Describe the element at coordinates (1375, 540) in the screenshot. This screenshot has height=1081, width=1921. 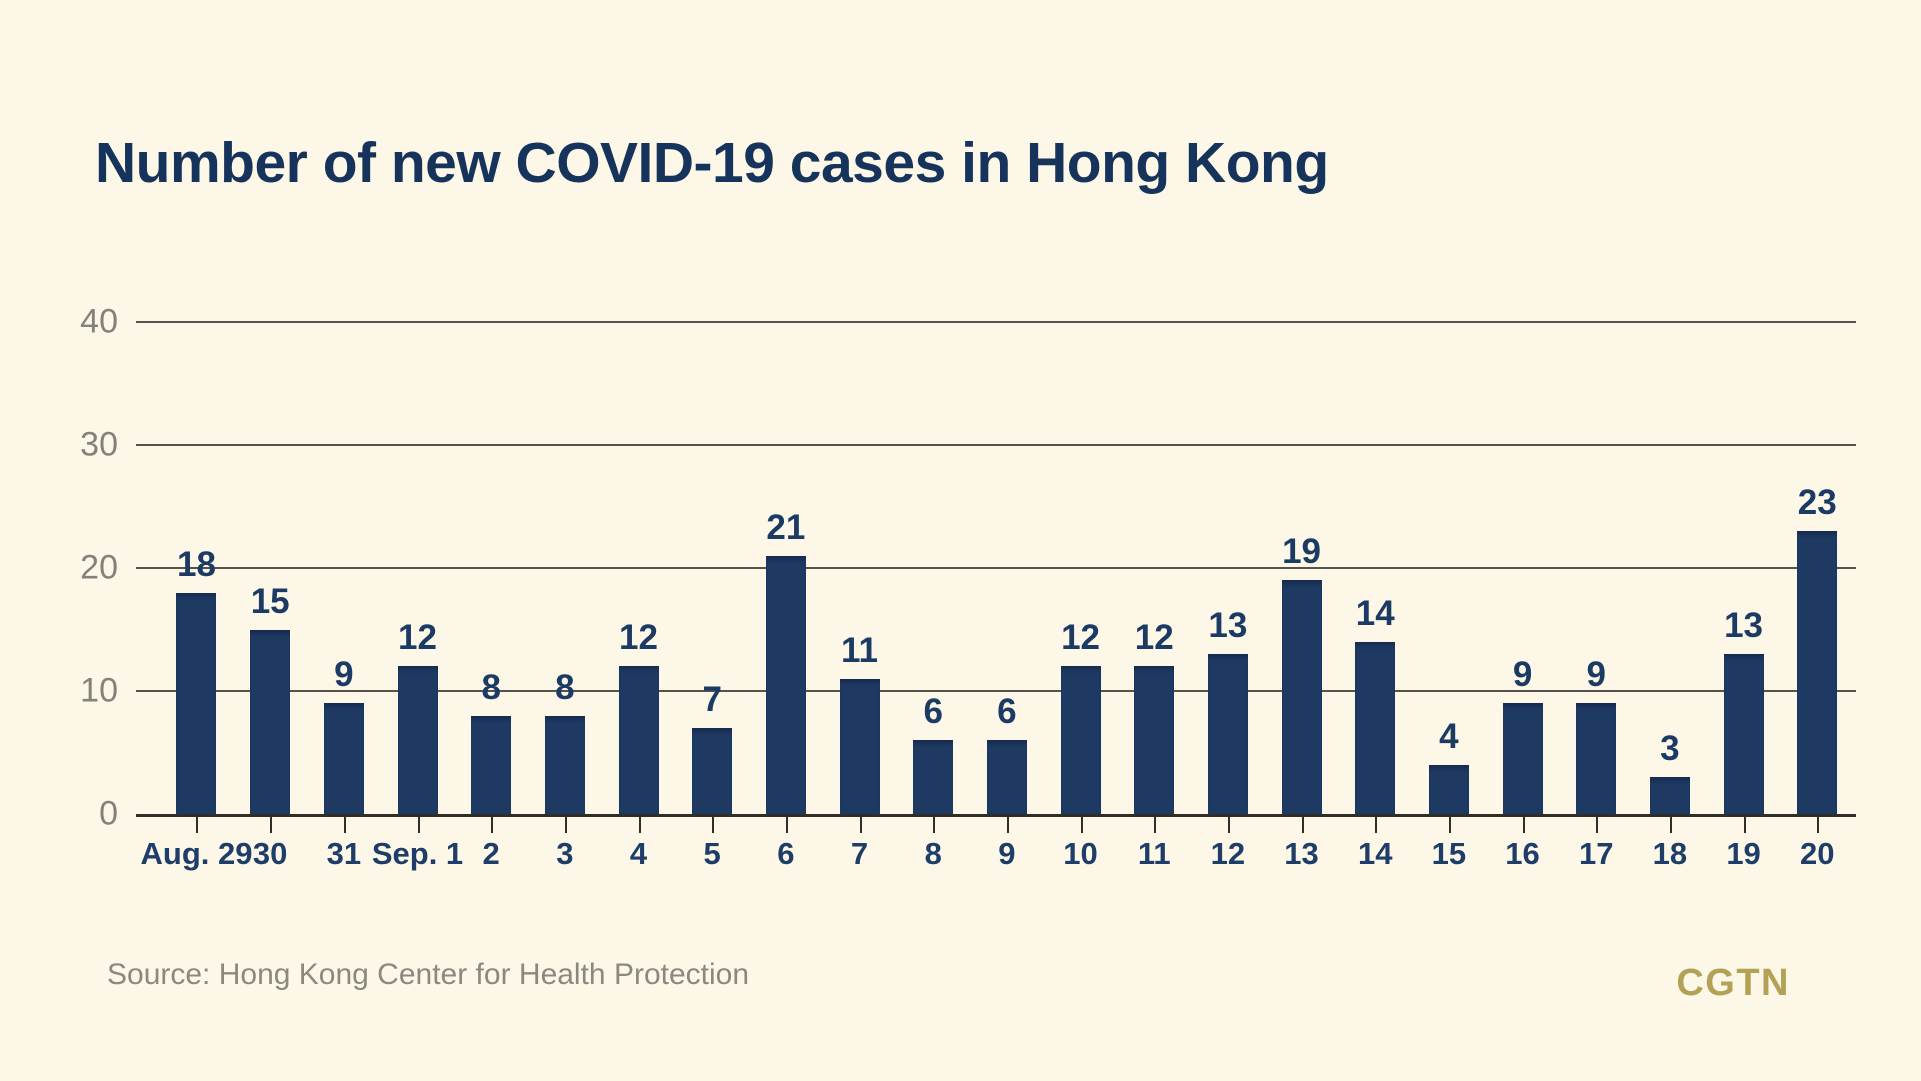
I see `bar-slot: 14 14` at that location.